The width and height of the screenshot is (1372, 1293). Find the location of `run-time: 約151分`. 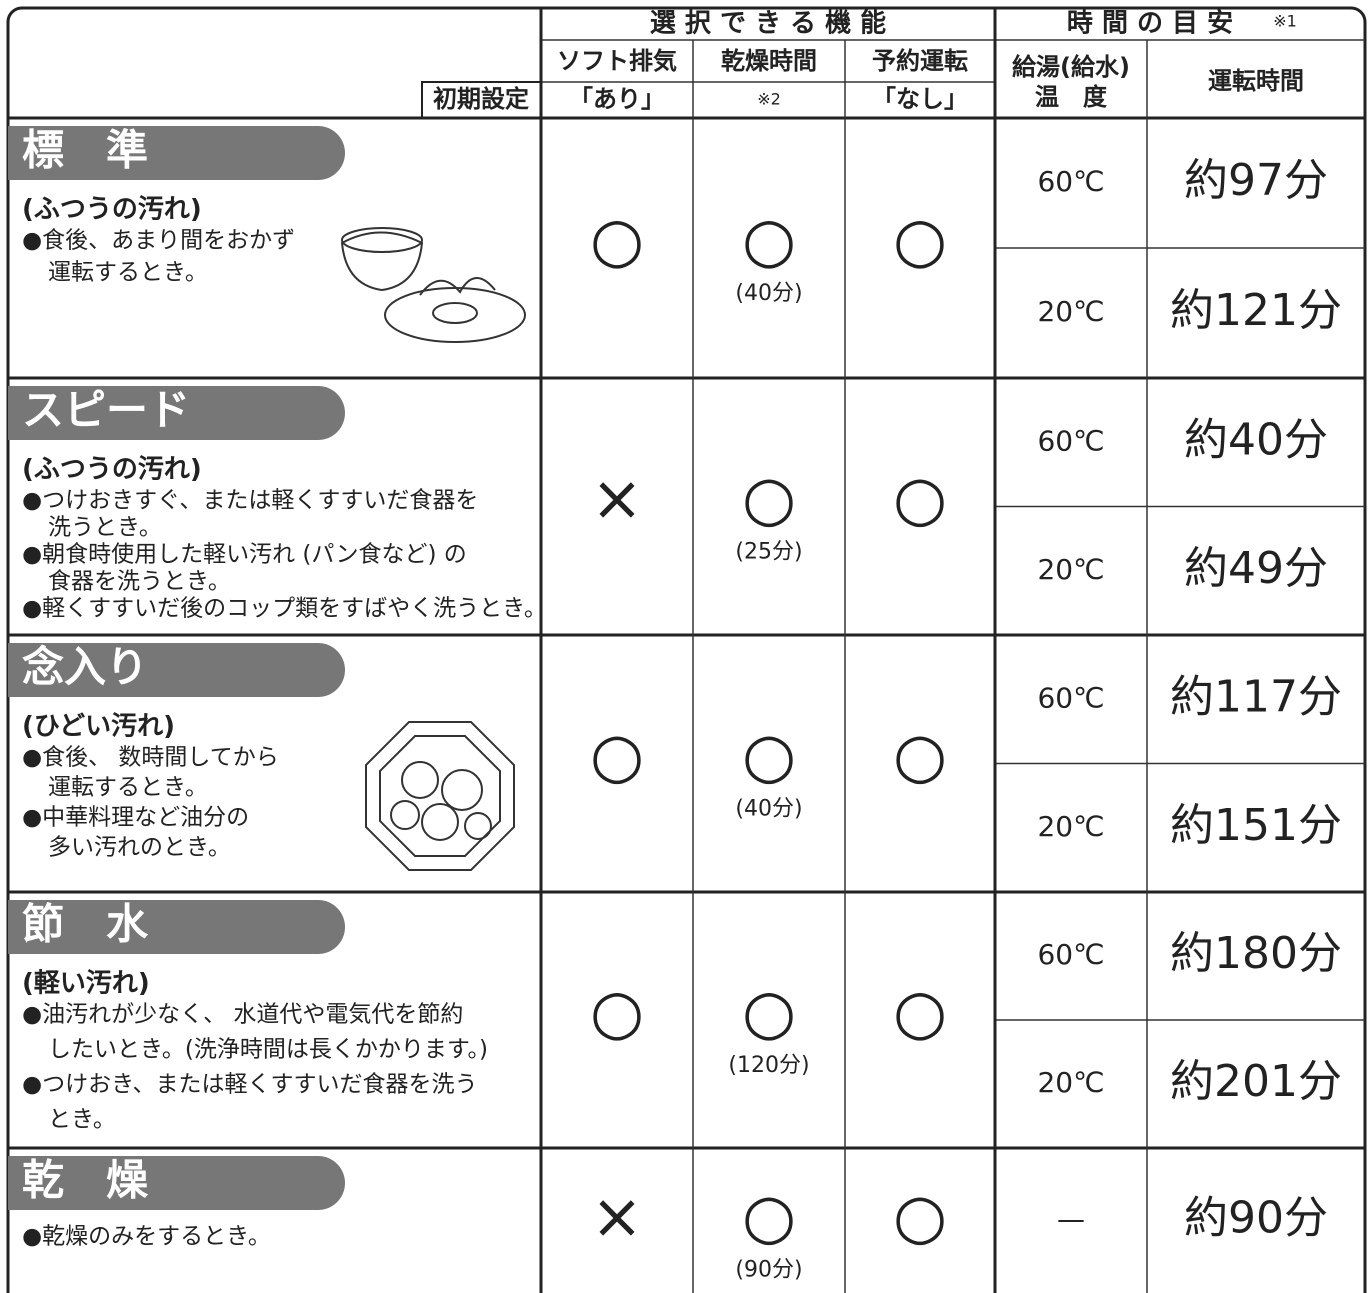

run-time: 約151分 is located at coordinates (1256, 825).